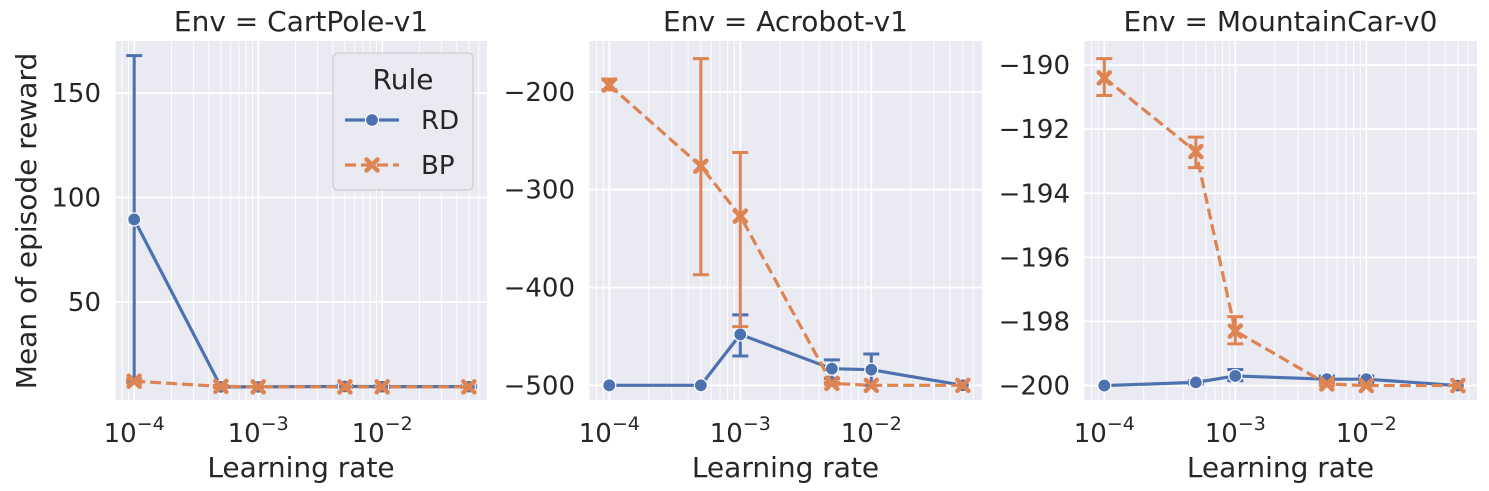 This screenshot has width=1489, height=491. Describe the element at coordinates (403, 79) in the screenshot. I see `legend-title: Rule` at that location.